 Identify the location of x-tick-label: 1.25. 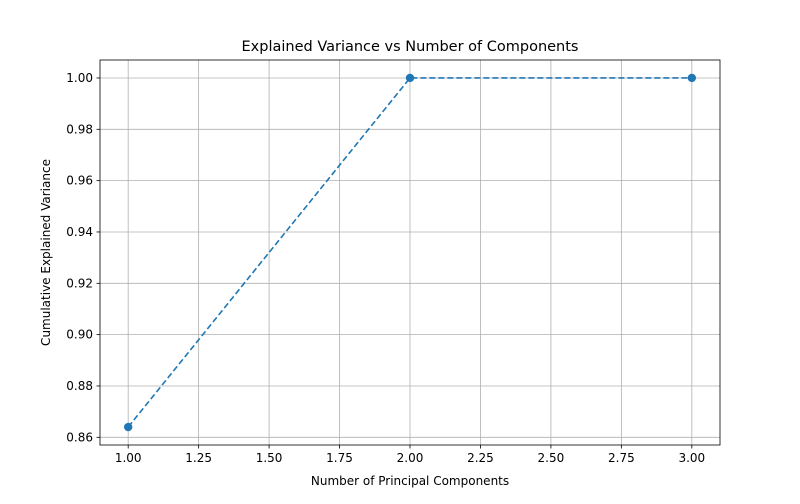
(198, 458).